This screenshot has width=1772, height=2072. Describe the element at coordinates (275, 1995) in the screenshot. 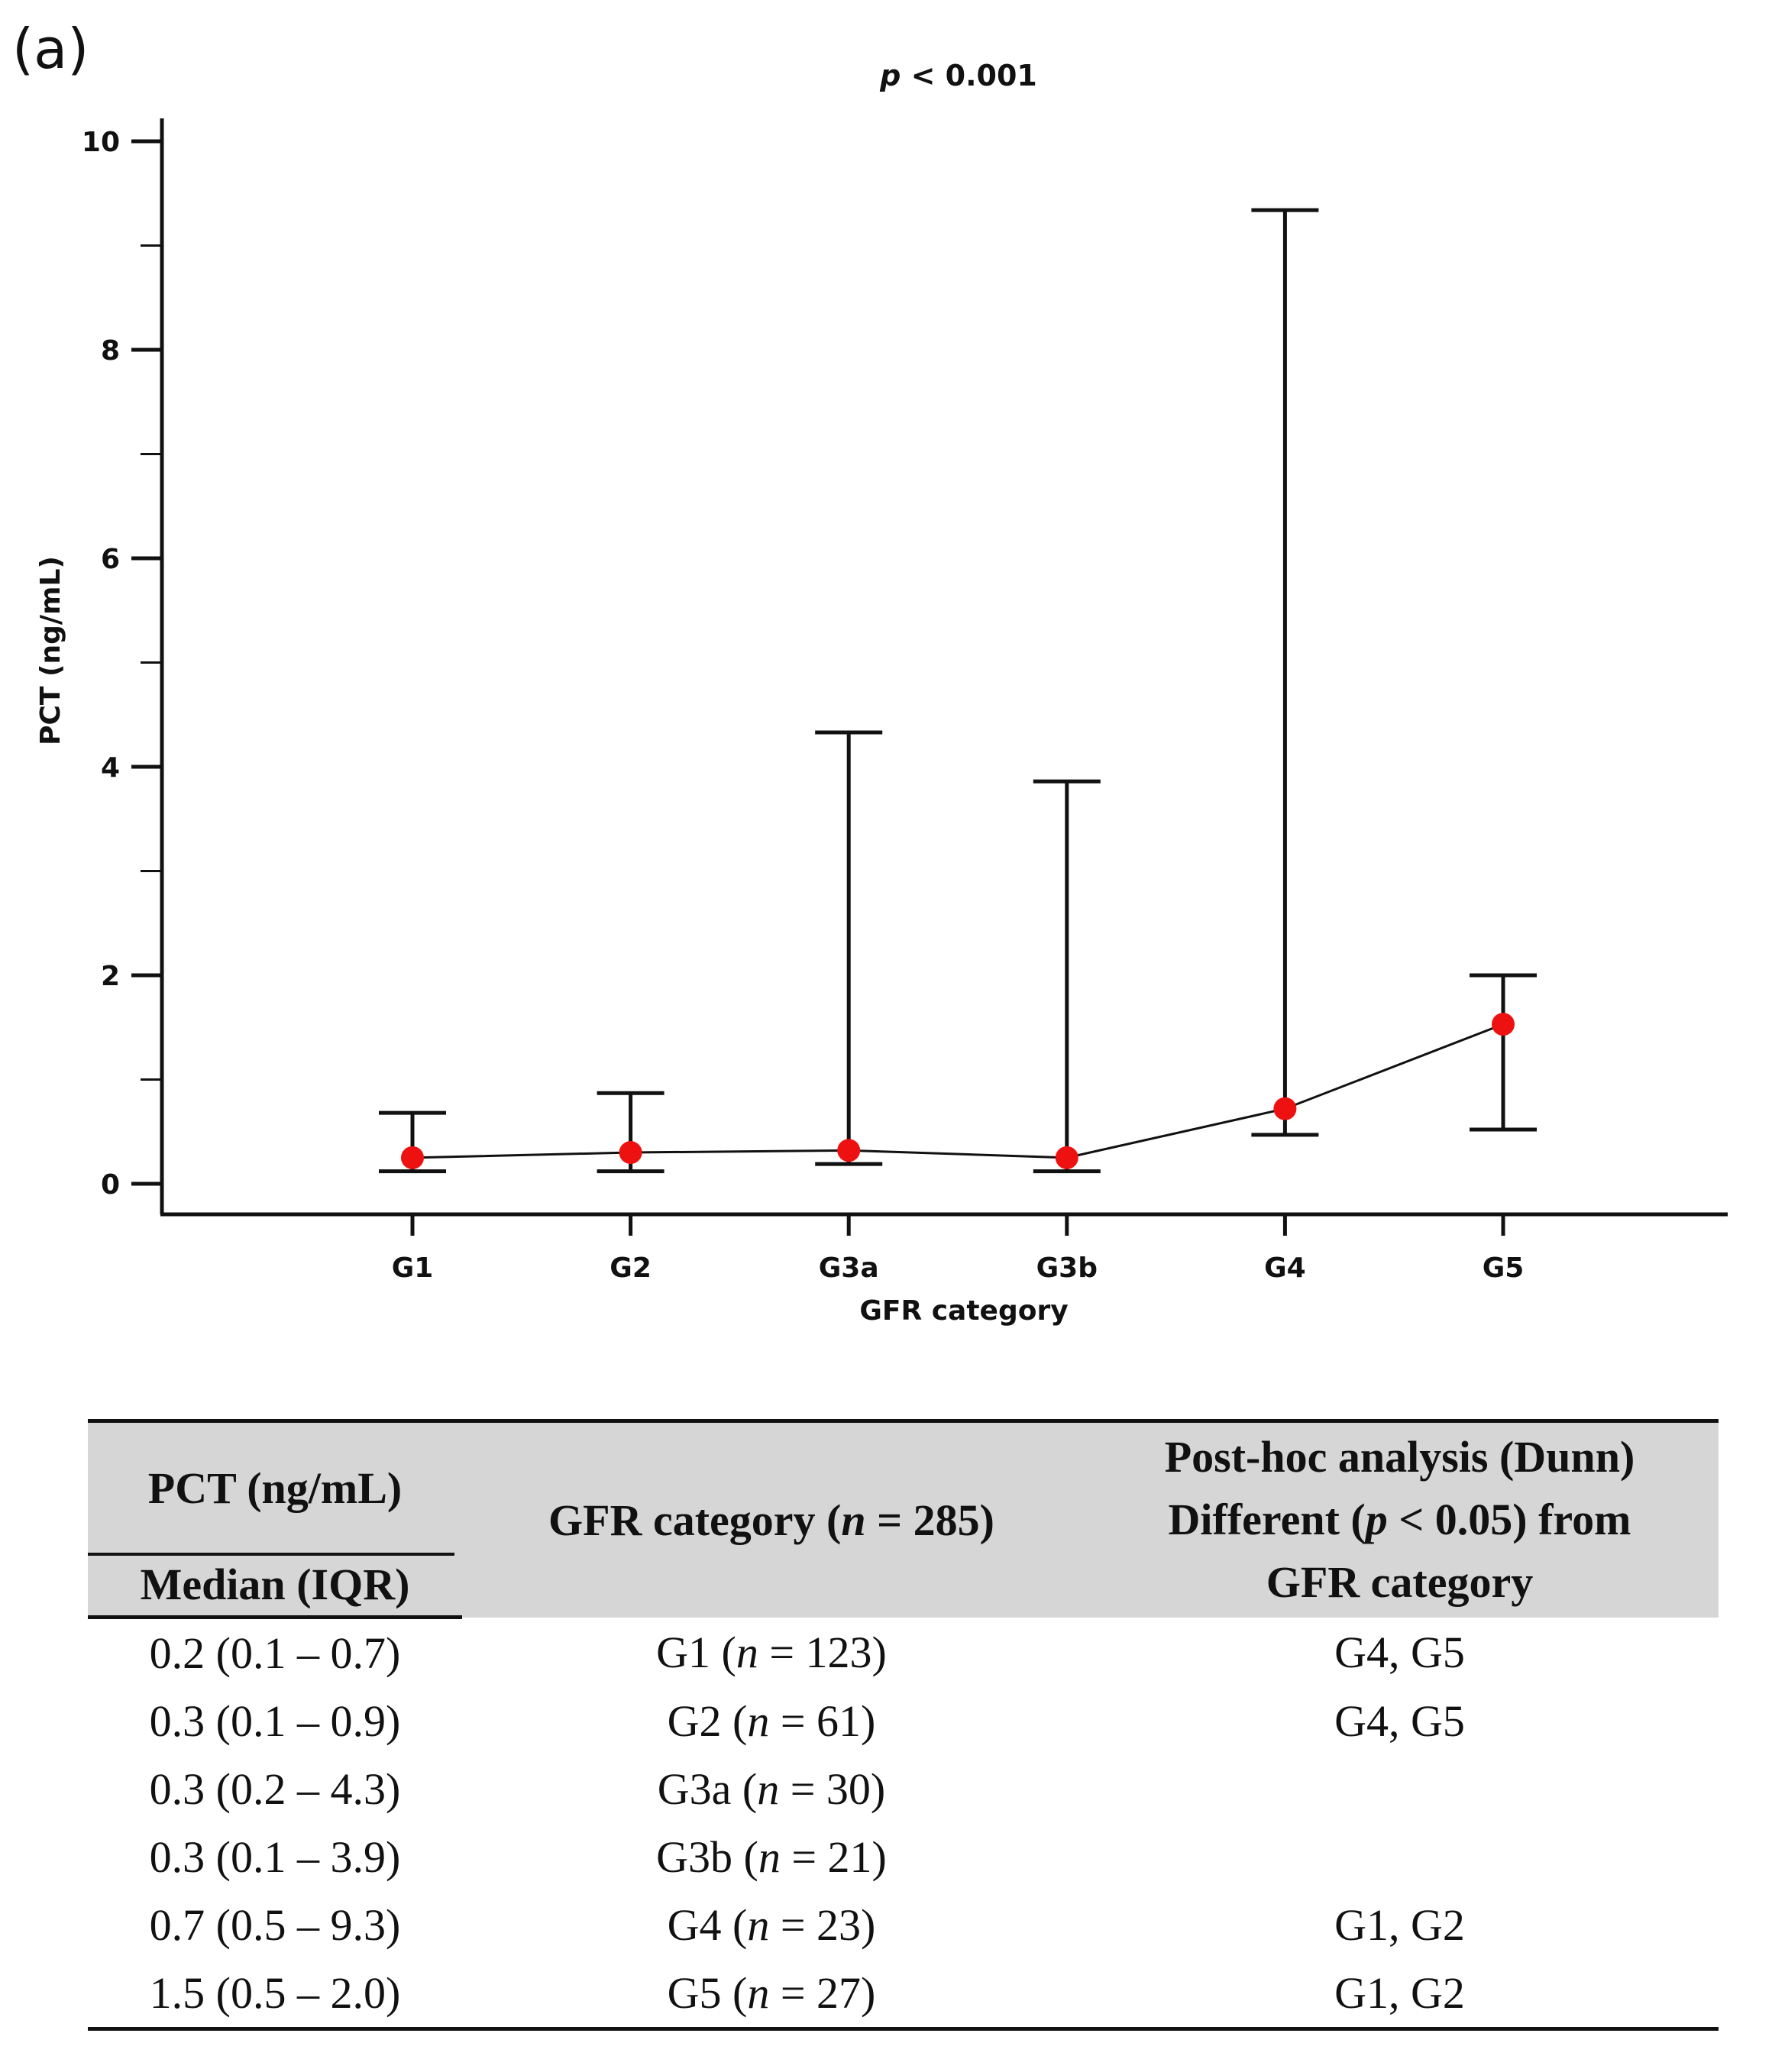

I see `pct-cell: 1.5 (0.5 – 2.0)` at that location.